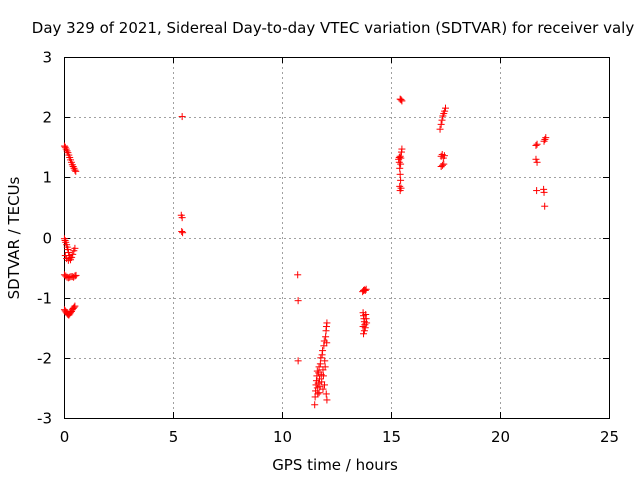 The image size is (640, 480). I want to click on y-tick-label: -3, so click(44, 419).